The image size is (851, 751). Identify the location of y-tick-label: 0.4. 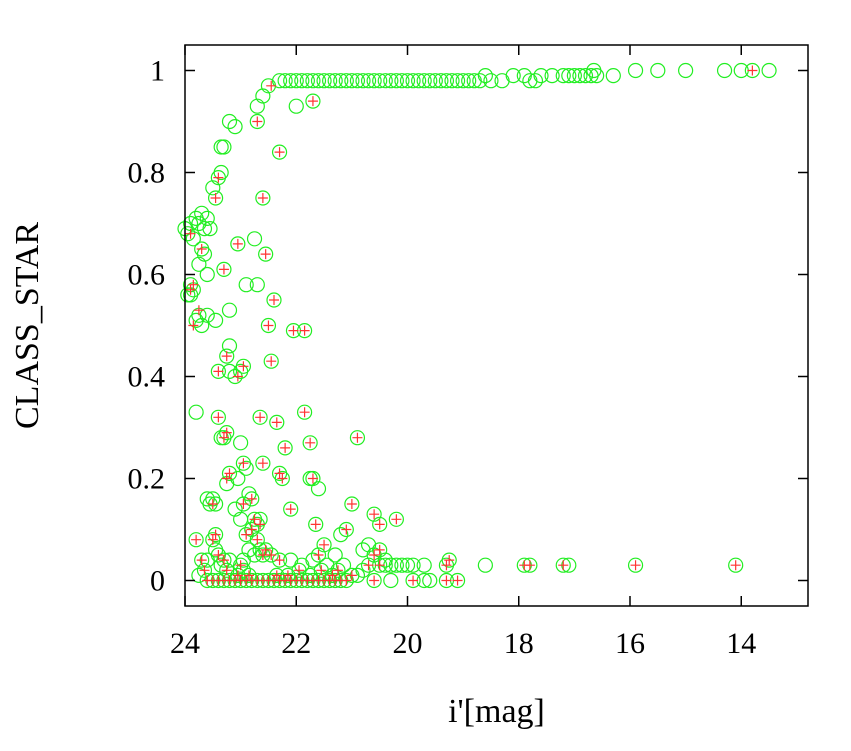
(147, 377).